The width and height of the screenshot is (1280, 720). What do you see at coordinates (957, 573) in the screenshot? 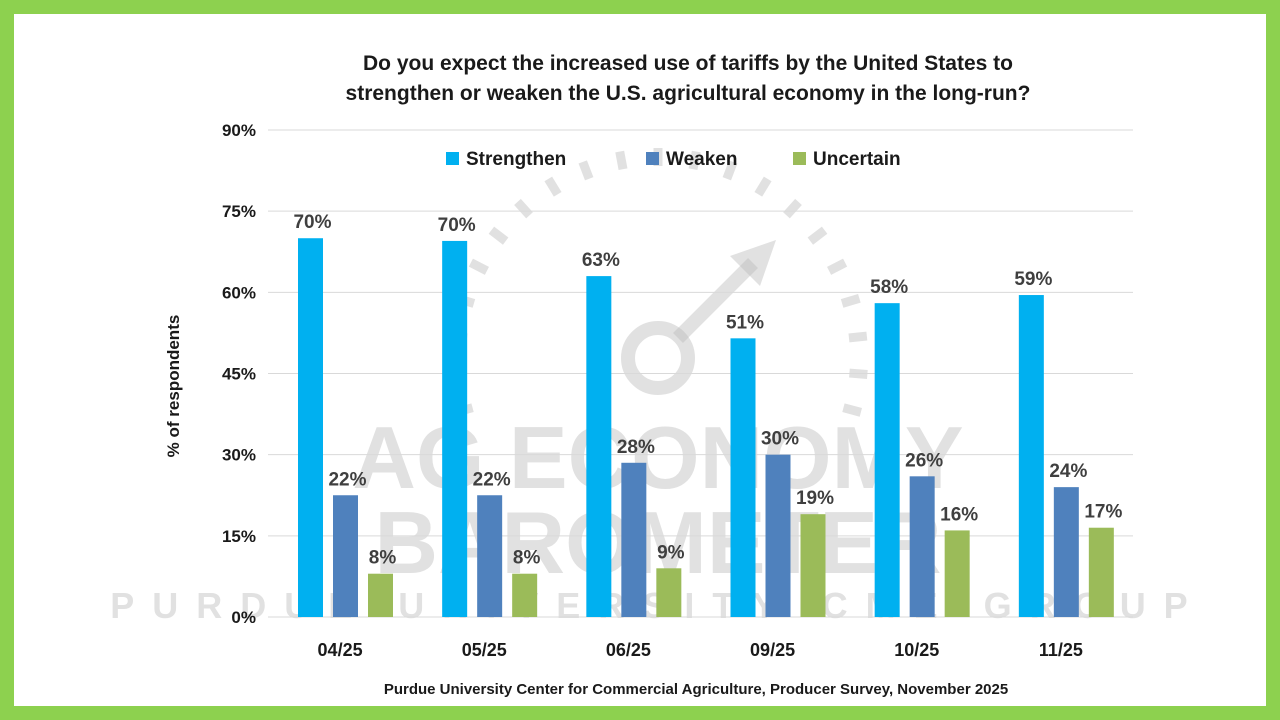
I see `bar-uncertain-10/25` at bounding box center [957, 573].